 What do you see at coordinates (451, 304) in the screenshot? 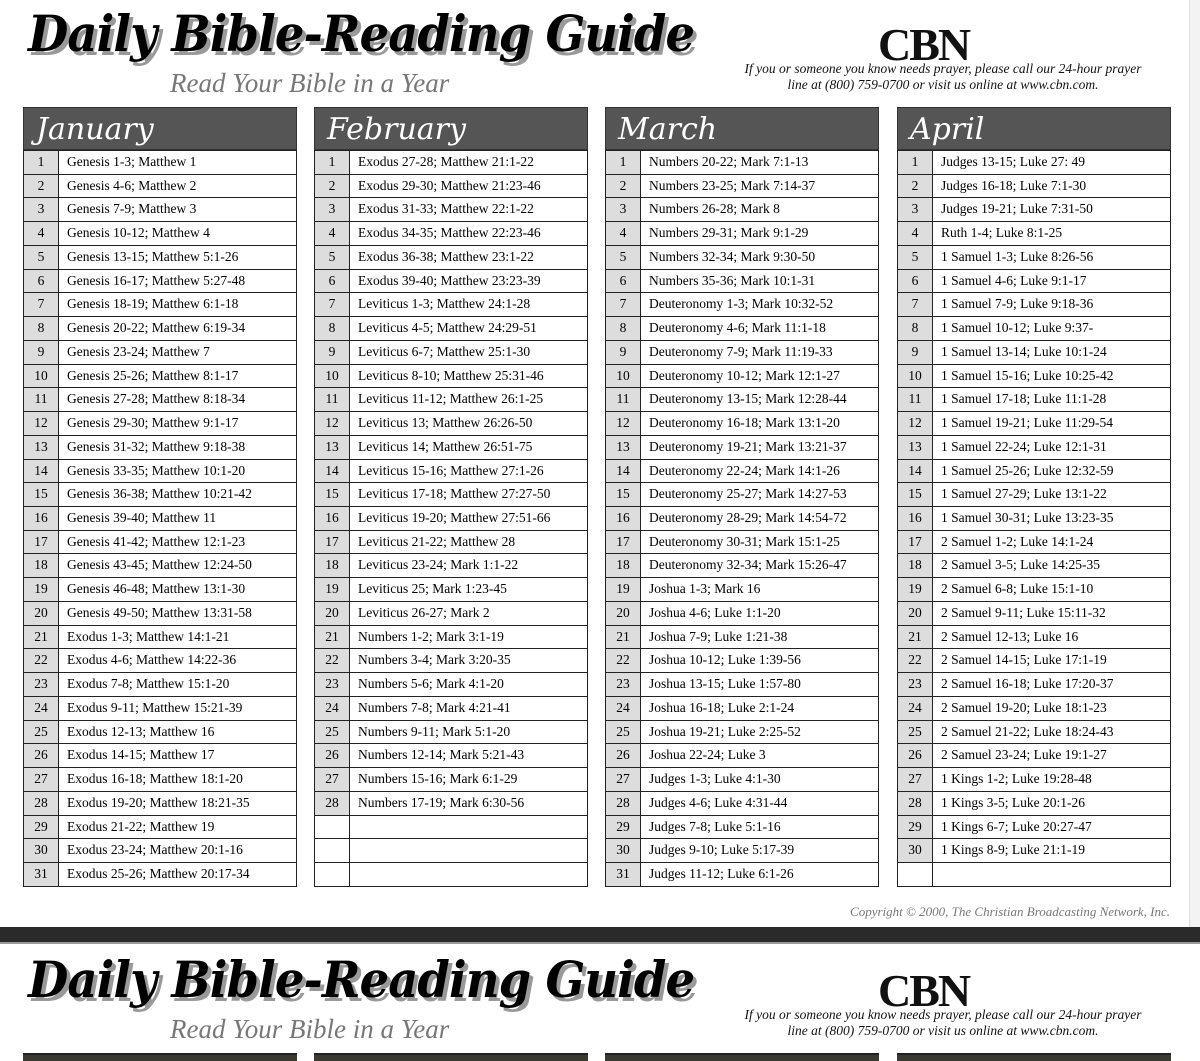
I see `table-row: 7 Leviticus 1-3; Matthew 24:1-28` at bounding box center [451, 304].